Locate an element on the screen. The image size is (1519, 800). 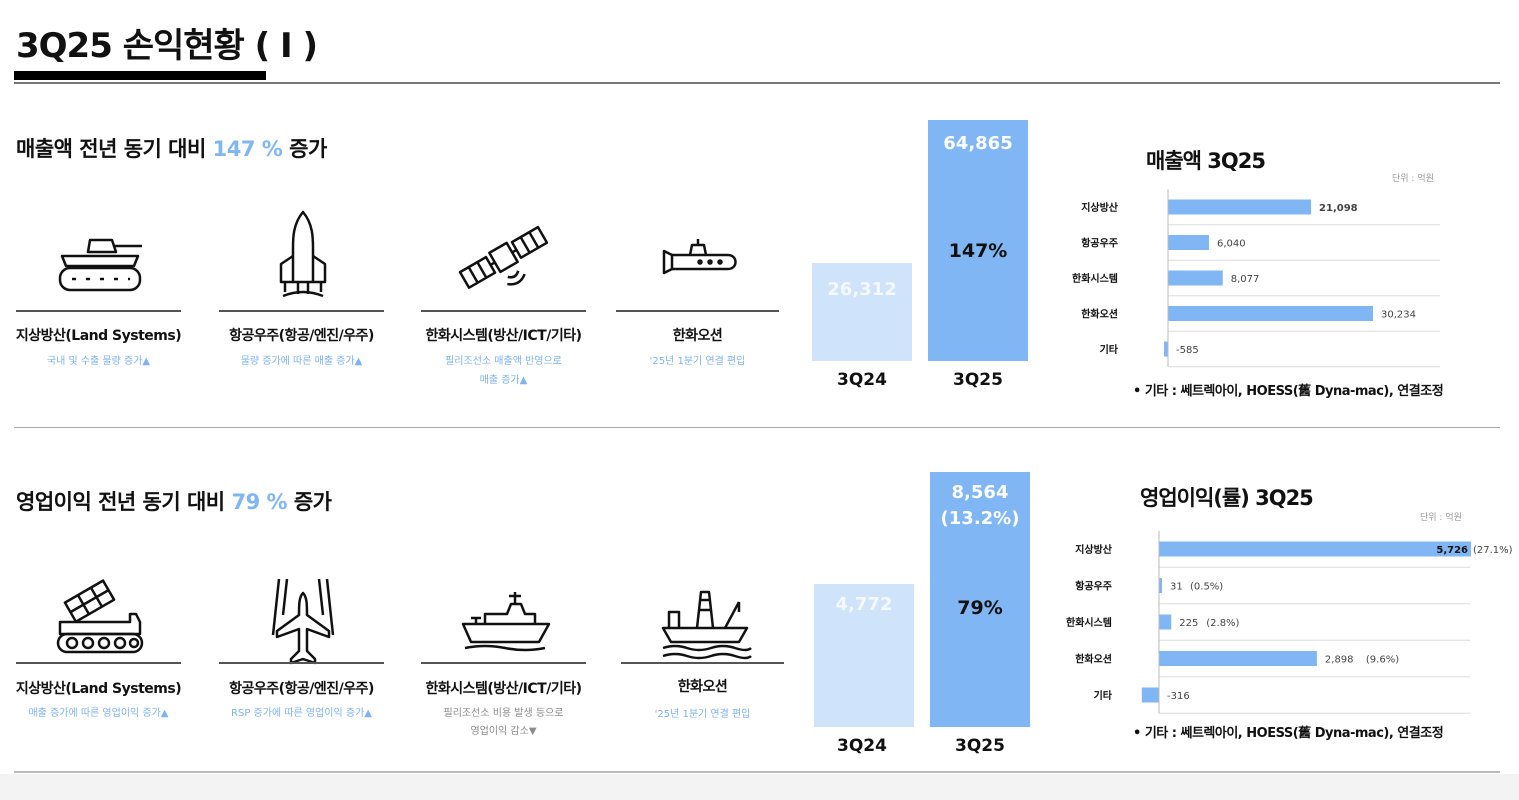
section-divider is located at coordinates (757, 427).